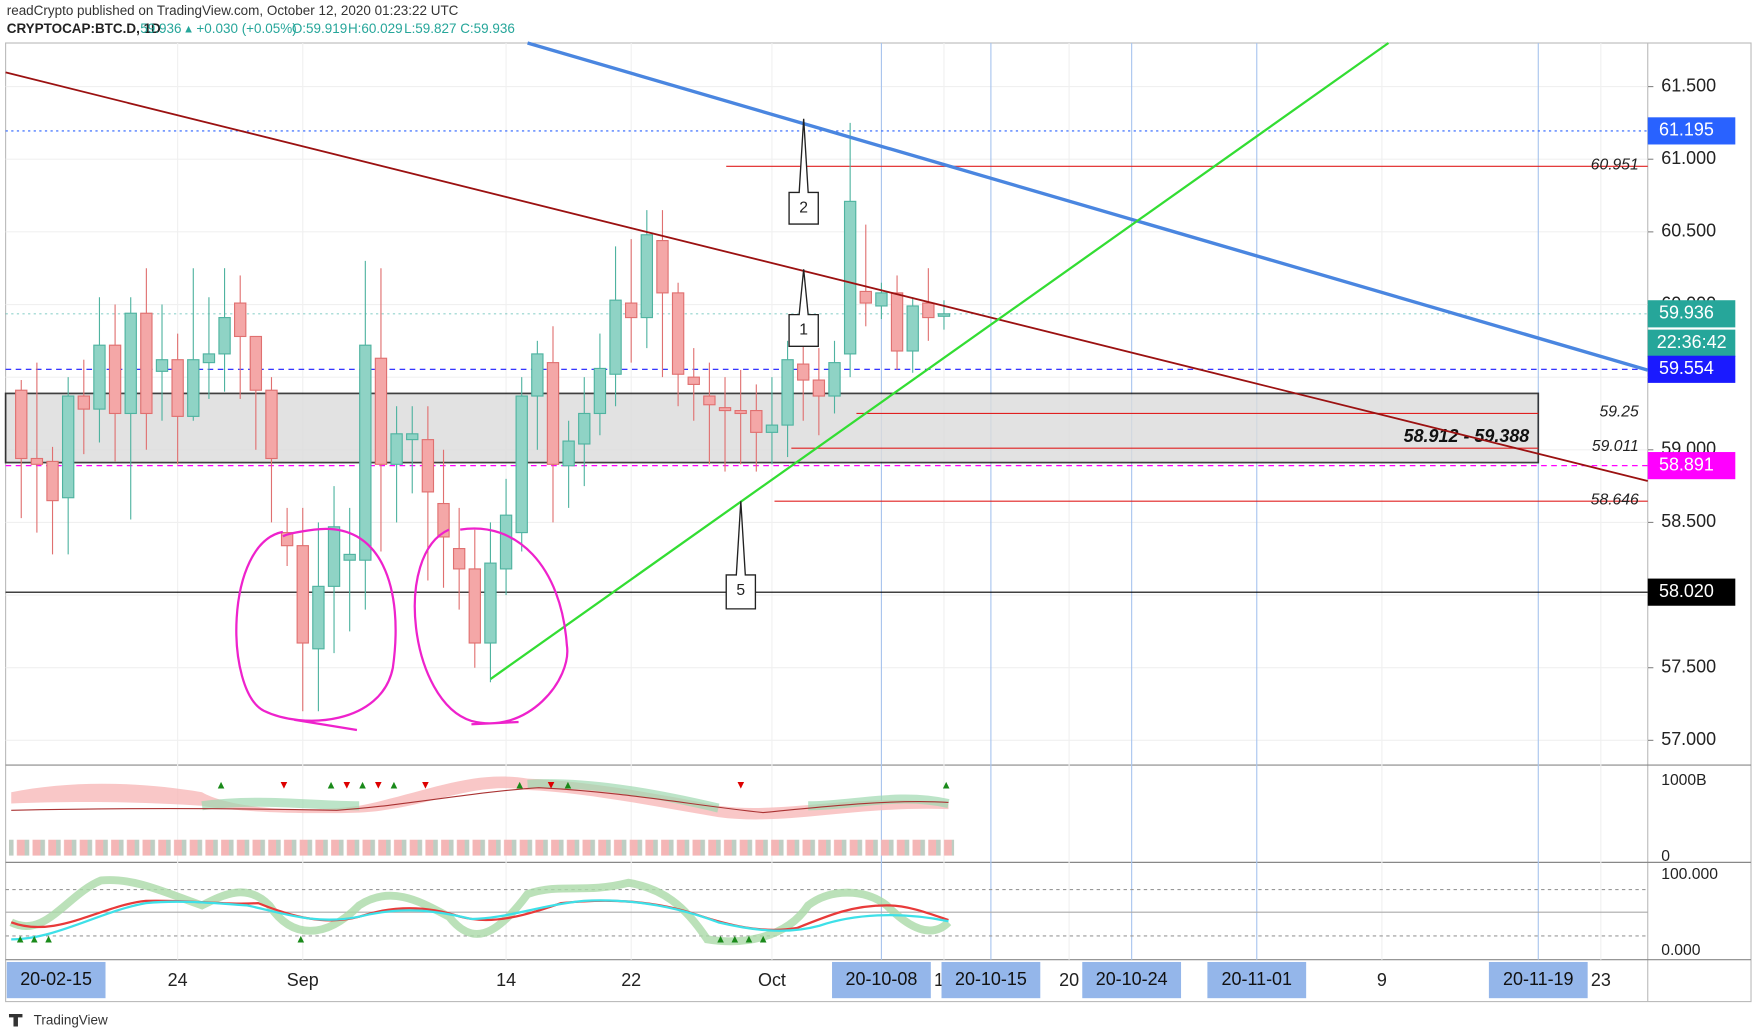 This screenshot has height=1031, width=1760. I want to click on price-tag-label: 61.195, so click(1686, 130).